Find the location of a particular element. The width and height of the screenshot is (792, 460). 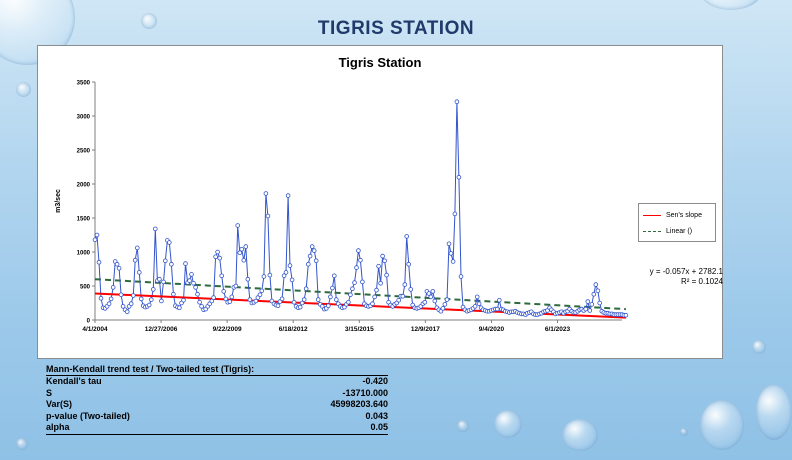

table-row: p-value (Two-tailed) 0.043 is located at coordinates (217, 417).